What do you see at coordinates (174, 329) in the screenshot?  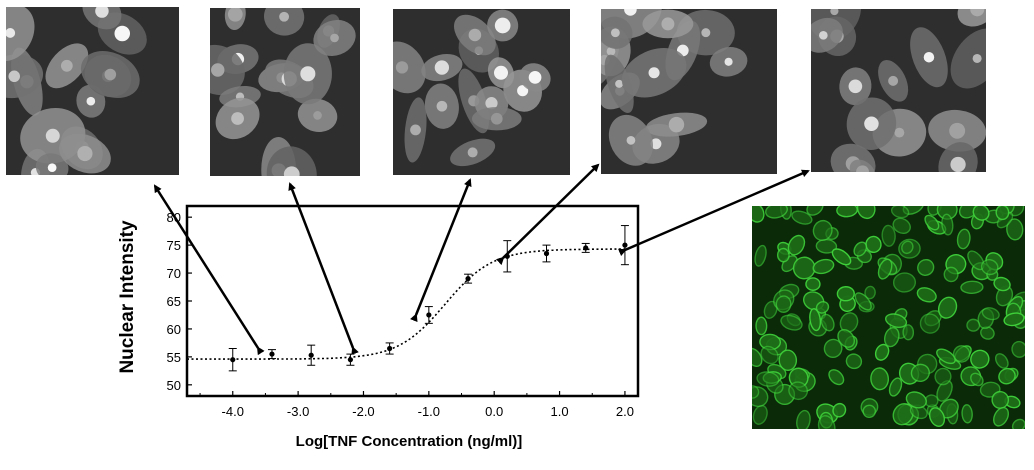 I see `y-tick-label: 60` at bounding box center [174, 329].